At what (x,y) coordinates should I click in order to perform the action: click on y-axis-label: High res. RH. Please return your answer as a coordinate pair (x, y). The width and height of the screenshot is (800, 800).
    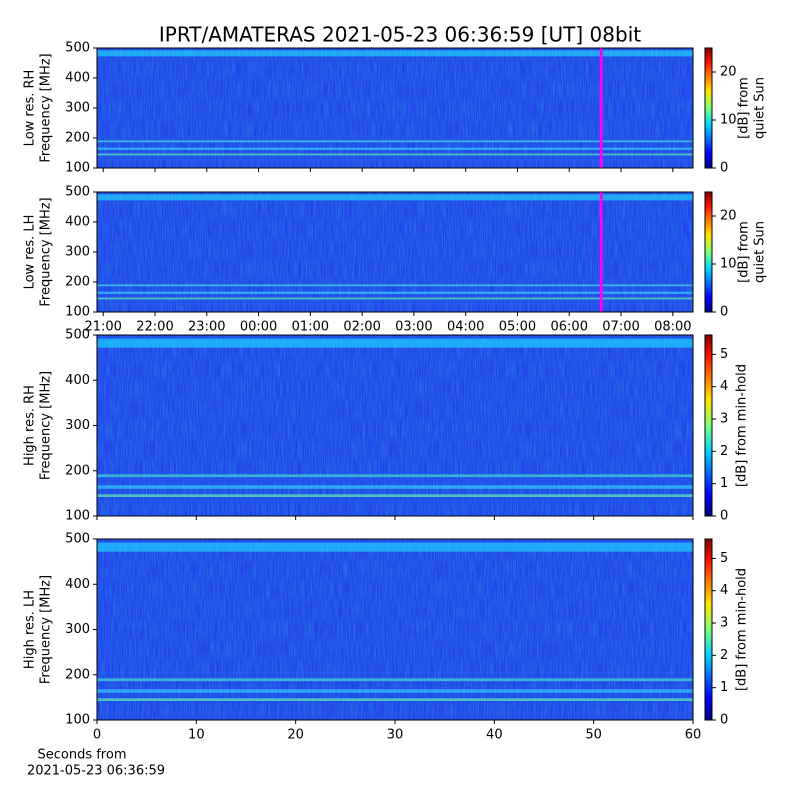
    Looking at the image, I should click on (30, 425).